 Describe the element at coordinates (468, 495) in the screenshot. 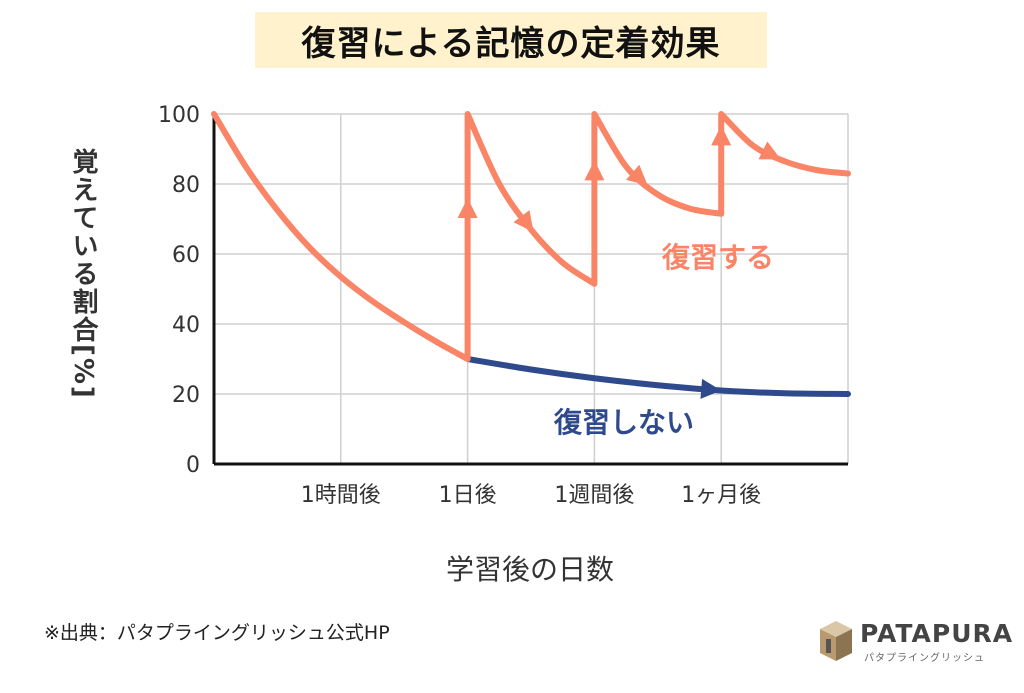

I see `x-tick-label: 1日後` at that location.